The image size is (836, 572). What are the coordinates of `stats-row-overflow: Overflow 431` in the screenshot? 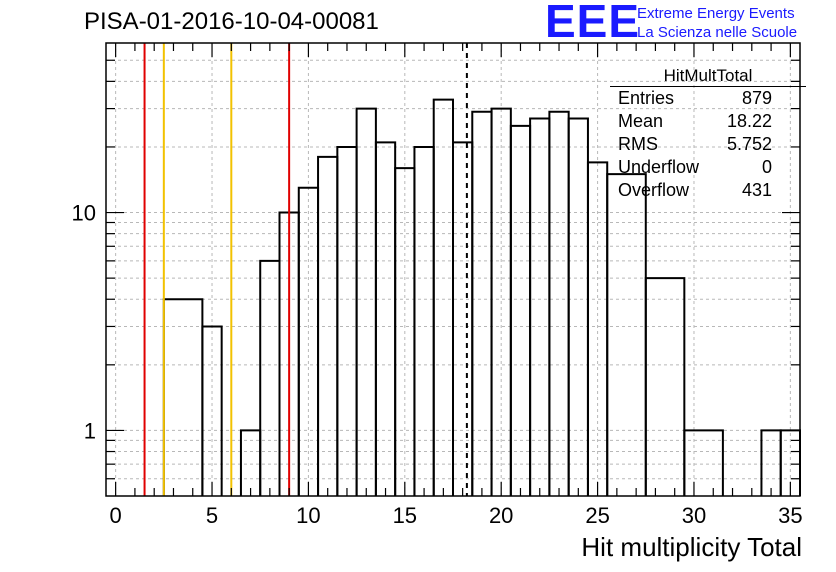 It's located at (708, 190).